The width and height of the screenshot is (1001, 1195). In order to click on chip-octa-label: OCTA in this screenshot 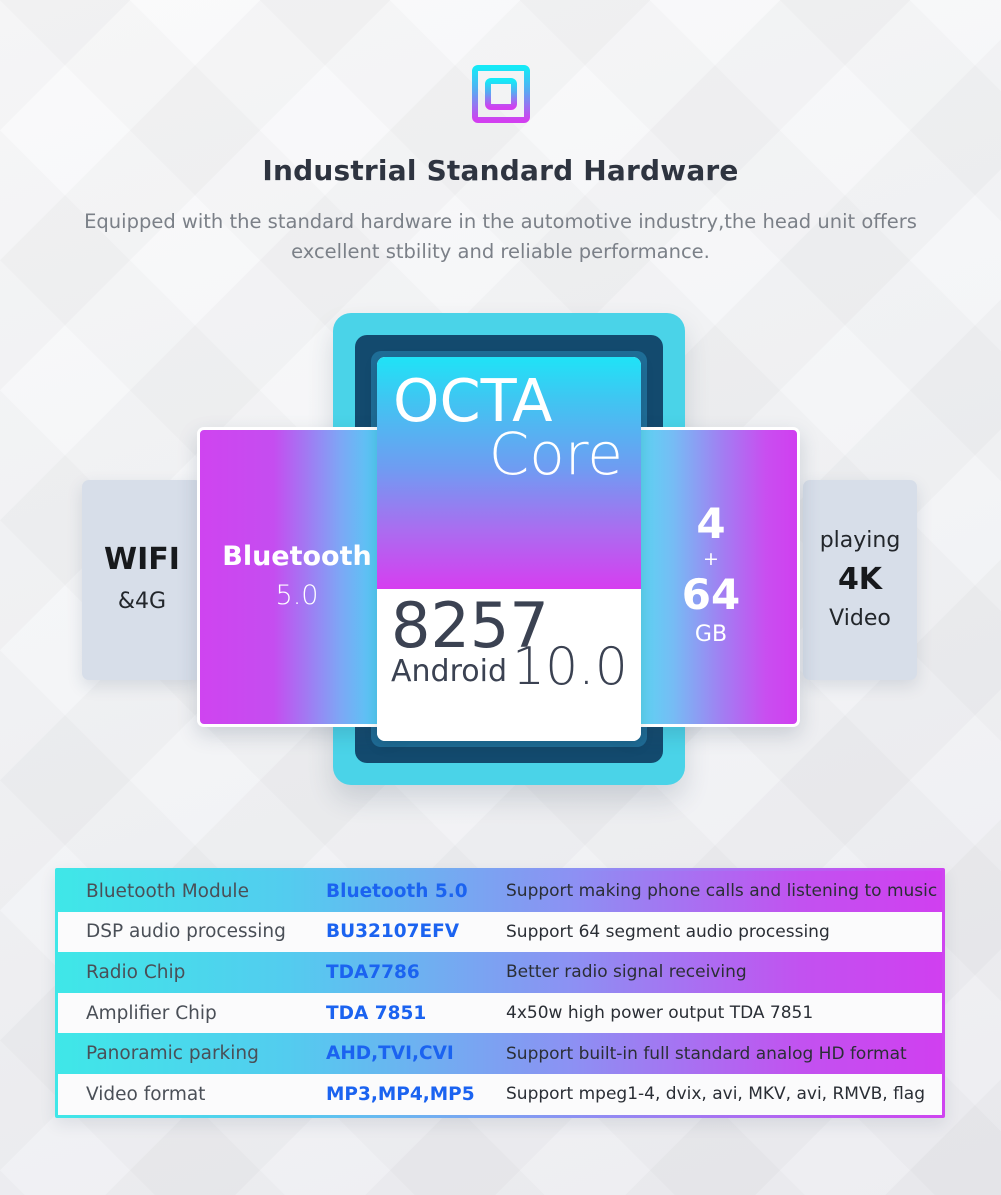, I will do `click(473, 400)`.